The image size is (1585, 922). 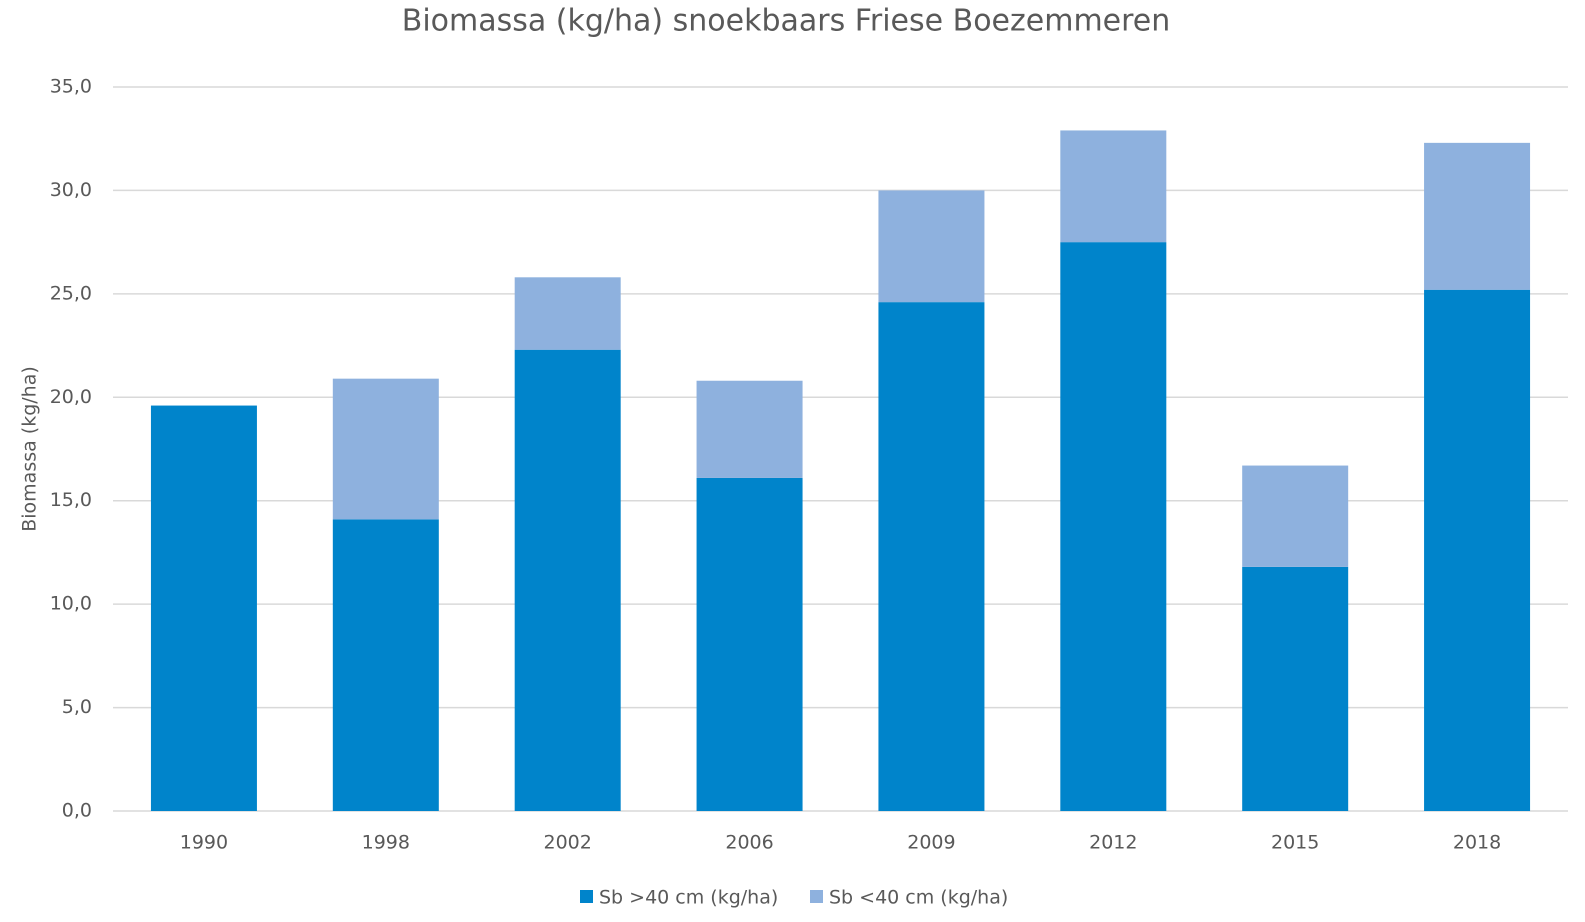 What do you see at coordinates (204, 843) in the screenshot?
I see `x-tick-label: 1990` at bounding box center [204, 843].